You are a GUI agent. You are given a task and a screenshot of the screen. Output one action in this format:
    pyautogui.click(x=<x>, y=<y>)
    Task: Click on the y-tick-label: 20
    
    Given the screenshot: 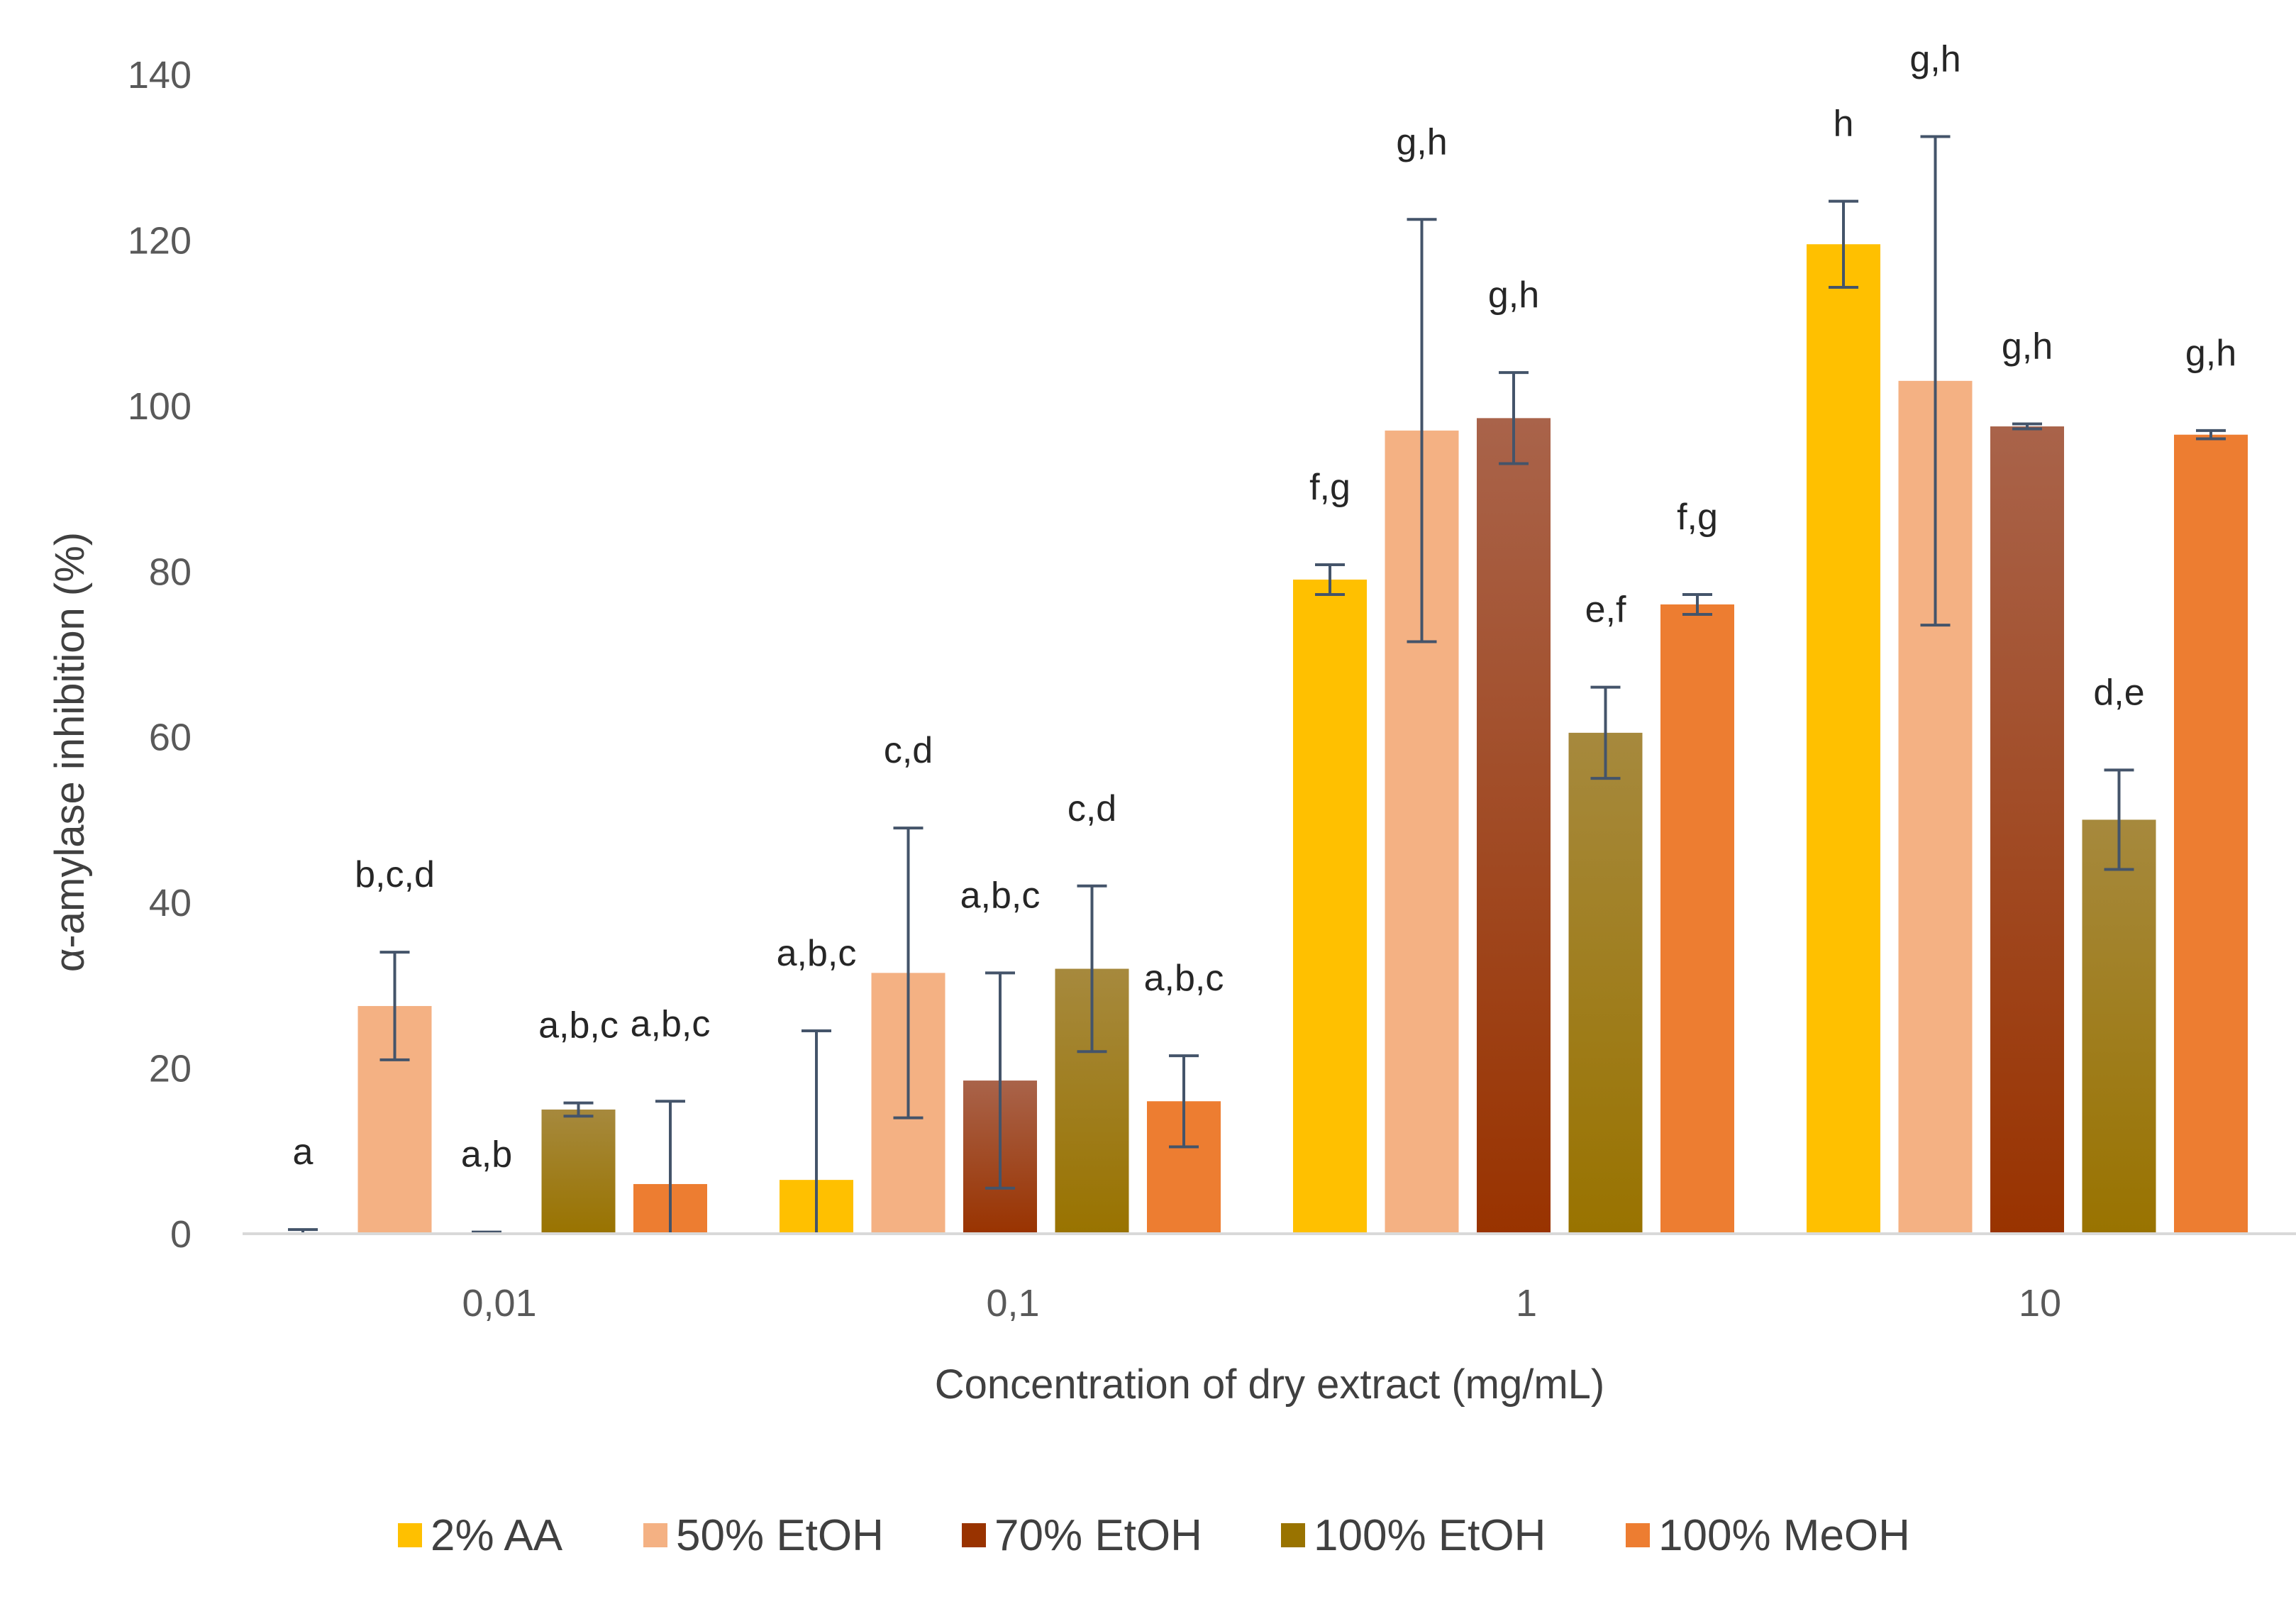 What is the action you would take?
    pyautogui.click(x=170, y=1069)
    